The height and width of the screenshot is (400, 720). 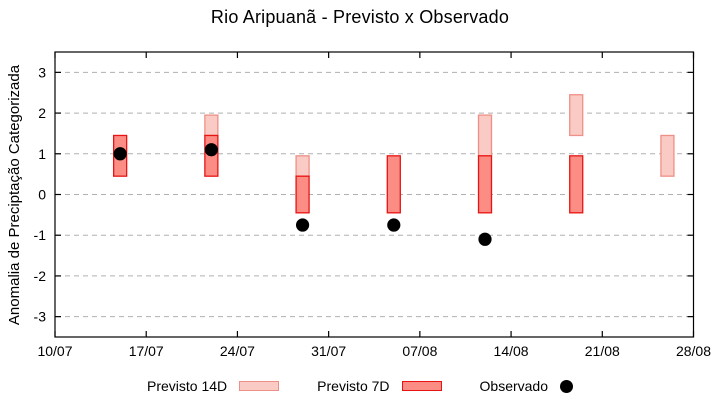 What do you see at coordinates (693, 351) in the screenshot?
I see `x-tick-label: 28/08` at bounding box center [693, 351].